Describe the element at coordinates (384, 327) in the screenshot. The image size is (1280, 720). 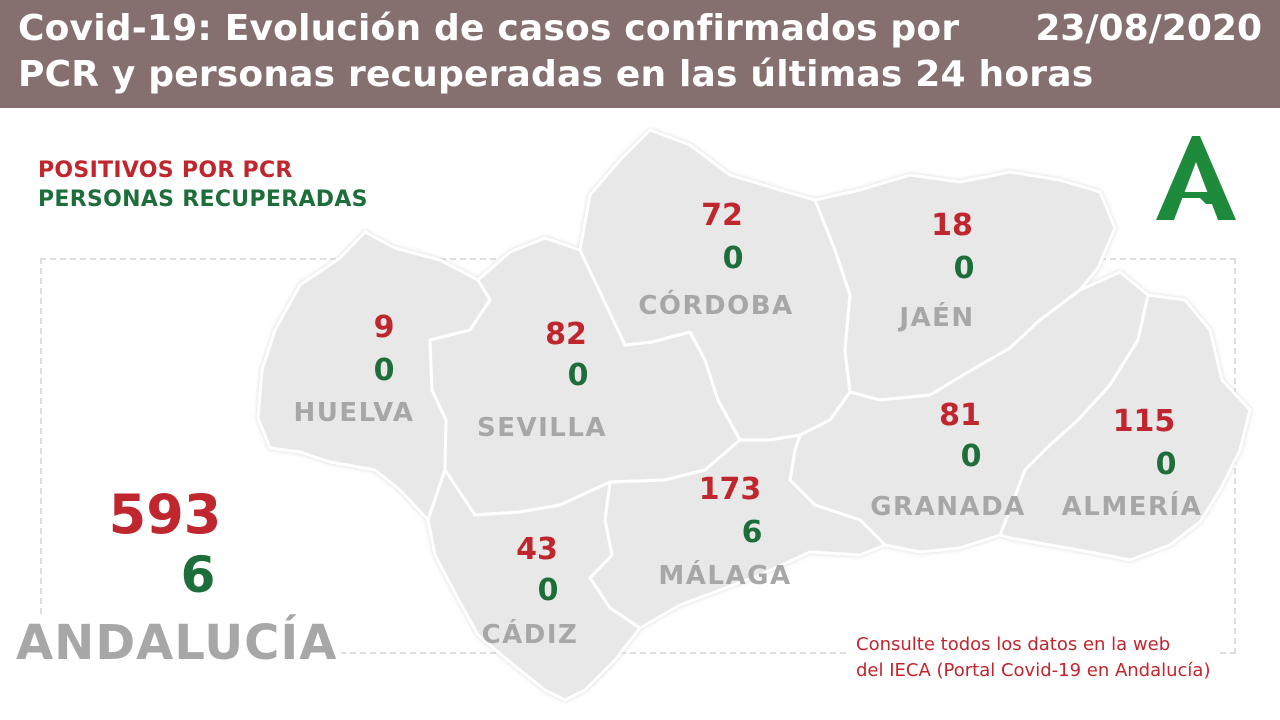
I see `huelva-positives: 9` at that location.